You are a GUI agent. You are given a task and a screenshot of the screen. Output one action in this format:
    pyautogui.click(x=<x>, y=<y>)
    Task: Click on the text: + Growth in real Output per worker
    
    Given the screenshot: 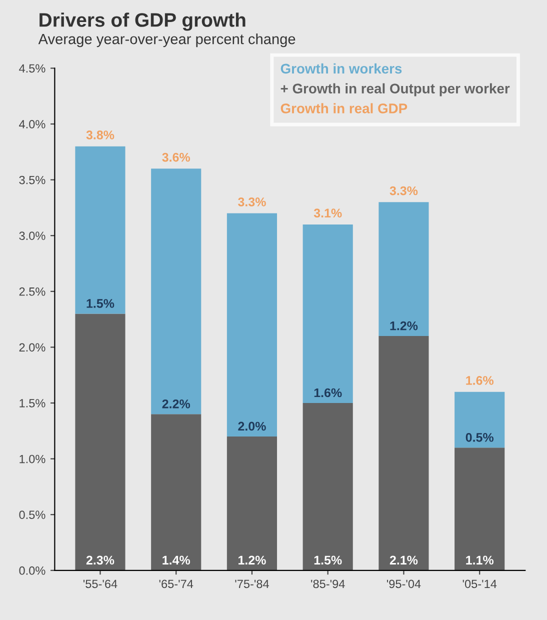 What is the action you would take?
    pyautogui.click(x=395, y=89)
    